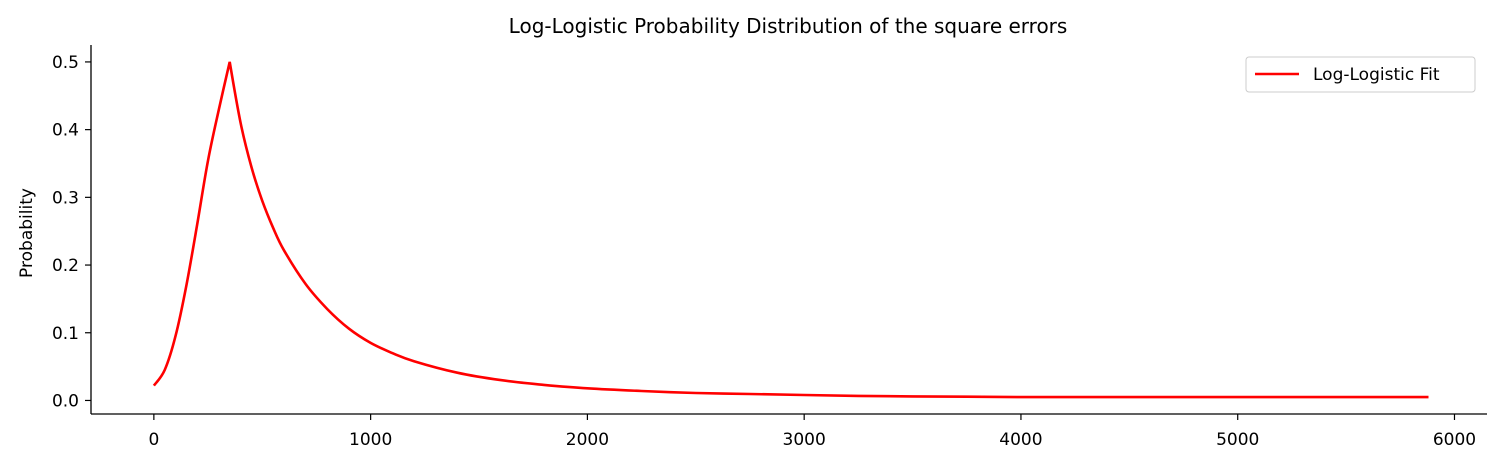 This screenshot has height=470, width=1501. What do you see at coordinates (71, 232) in the screenshot?
I see `y-ticks: 0.0 0.1 0.2 0.3 0.4 0.5` at bounding box center [71, 232].